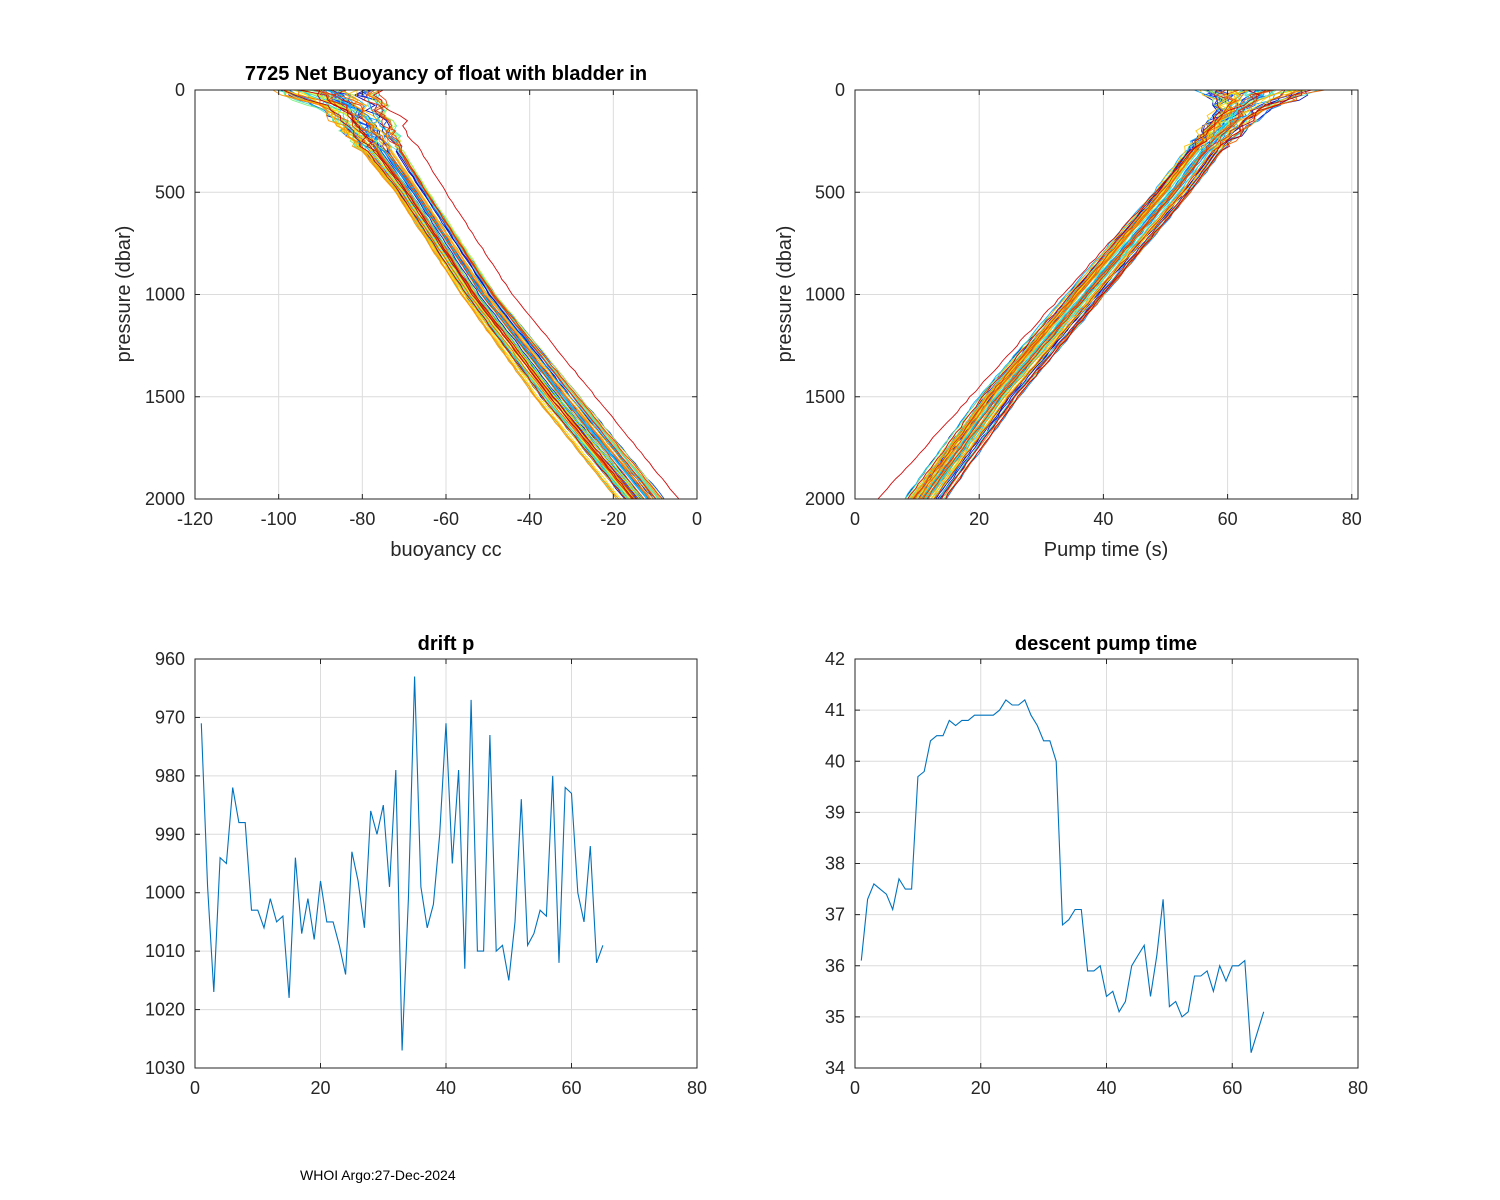 This screenshot has height=1200, width=1500. What do you see at coordinates (835, 966) in the screenshot?
I see `y-tick-label: 36` at bounding box center [835, 966].